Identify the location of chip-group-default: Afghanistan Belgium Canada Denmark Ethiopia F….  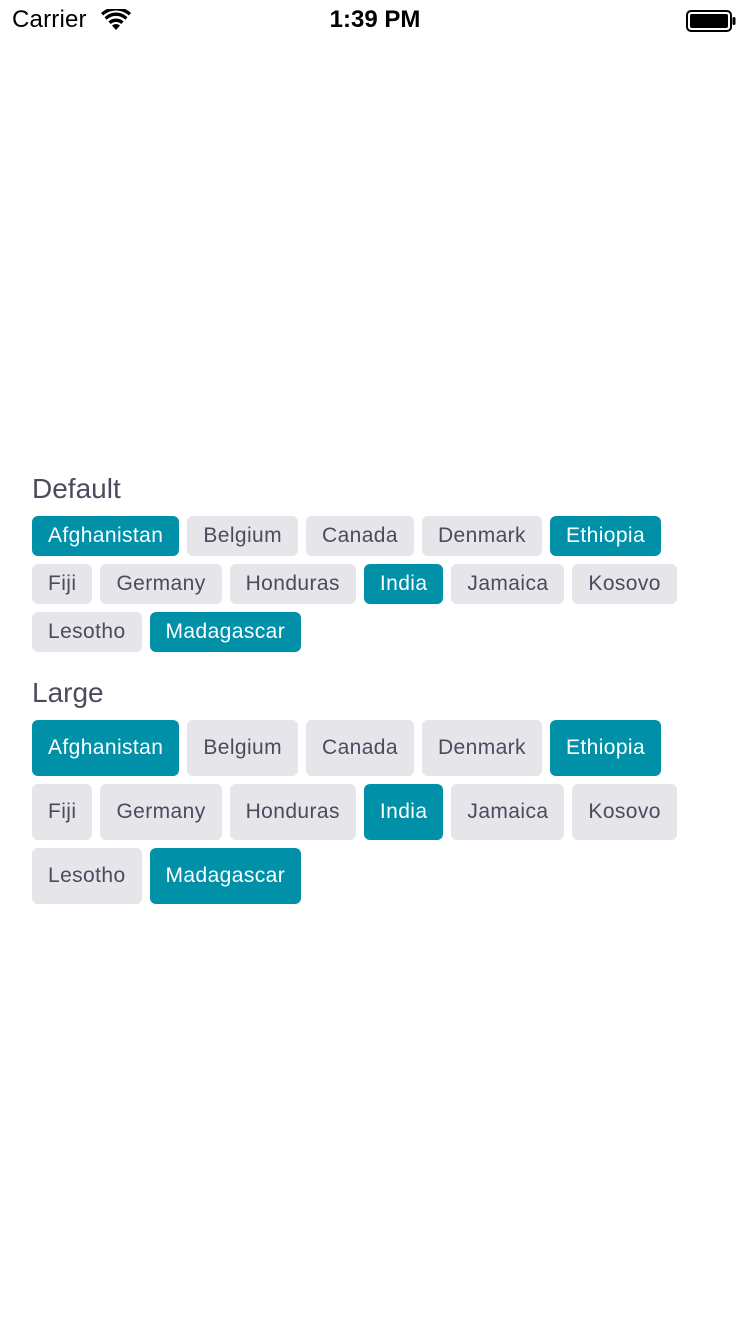
(377, 584).